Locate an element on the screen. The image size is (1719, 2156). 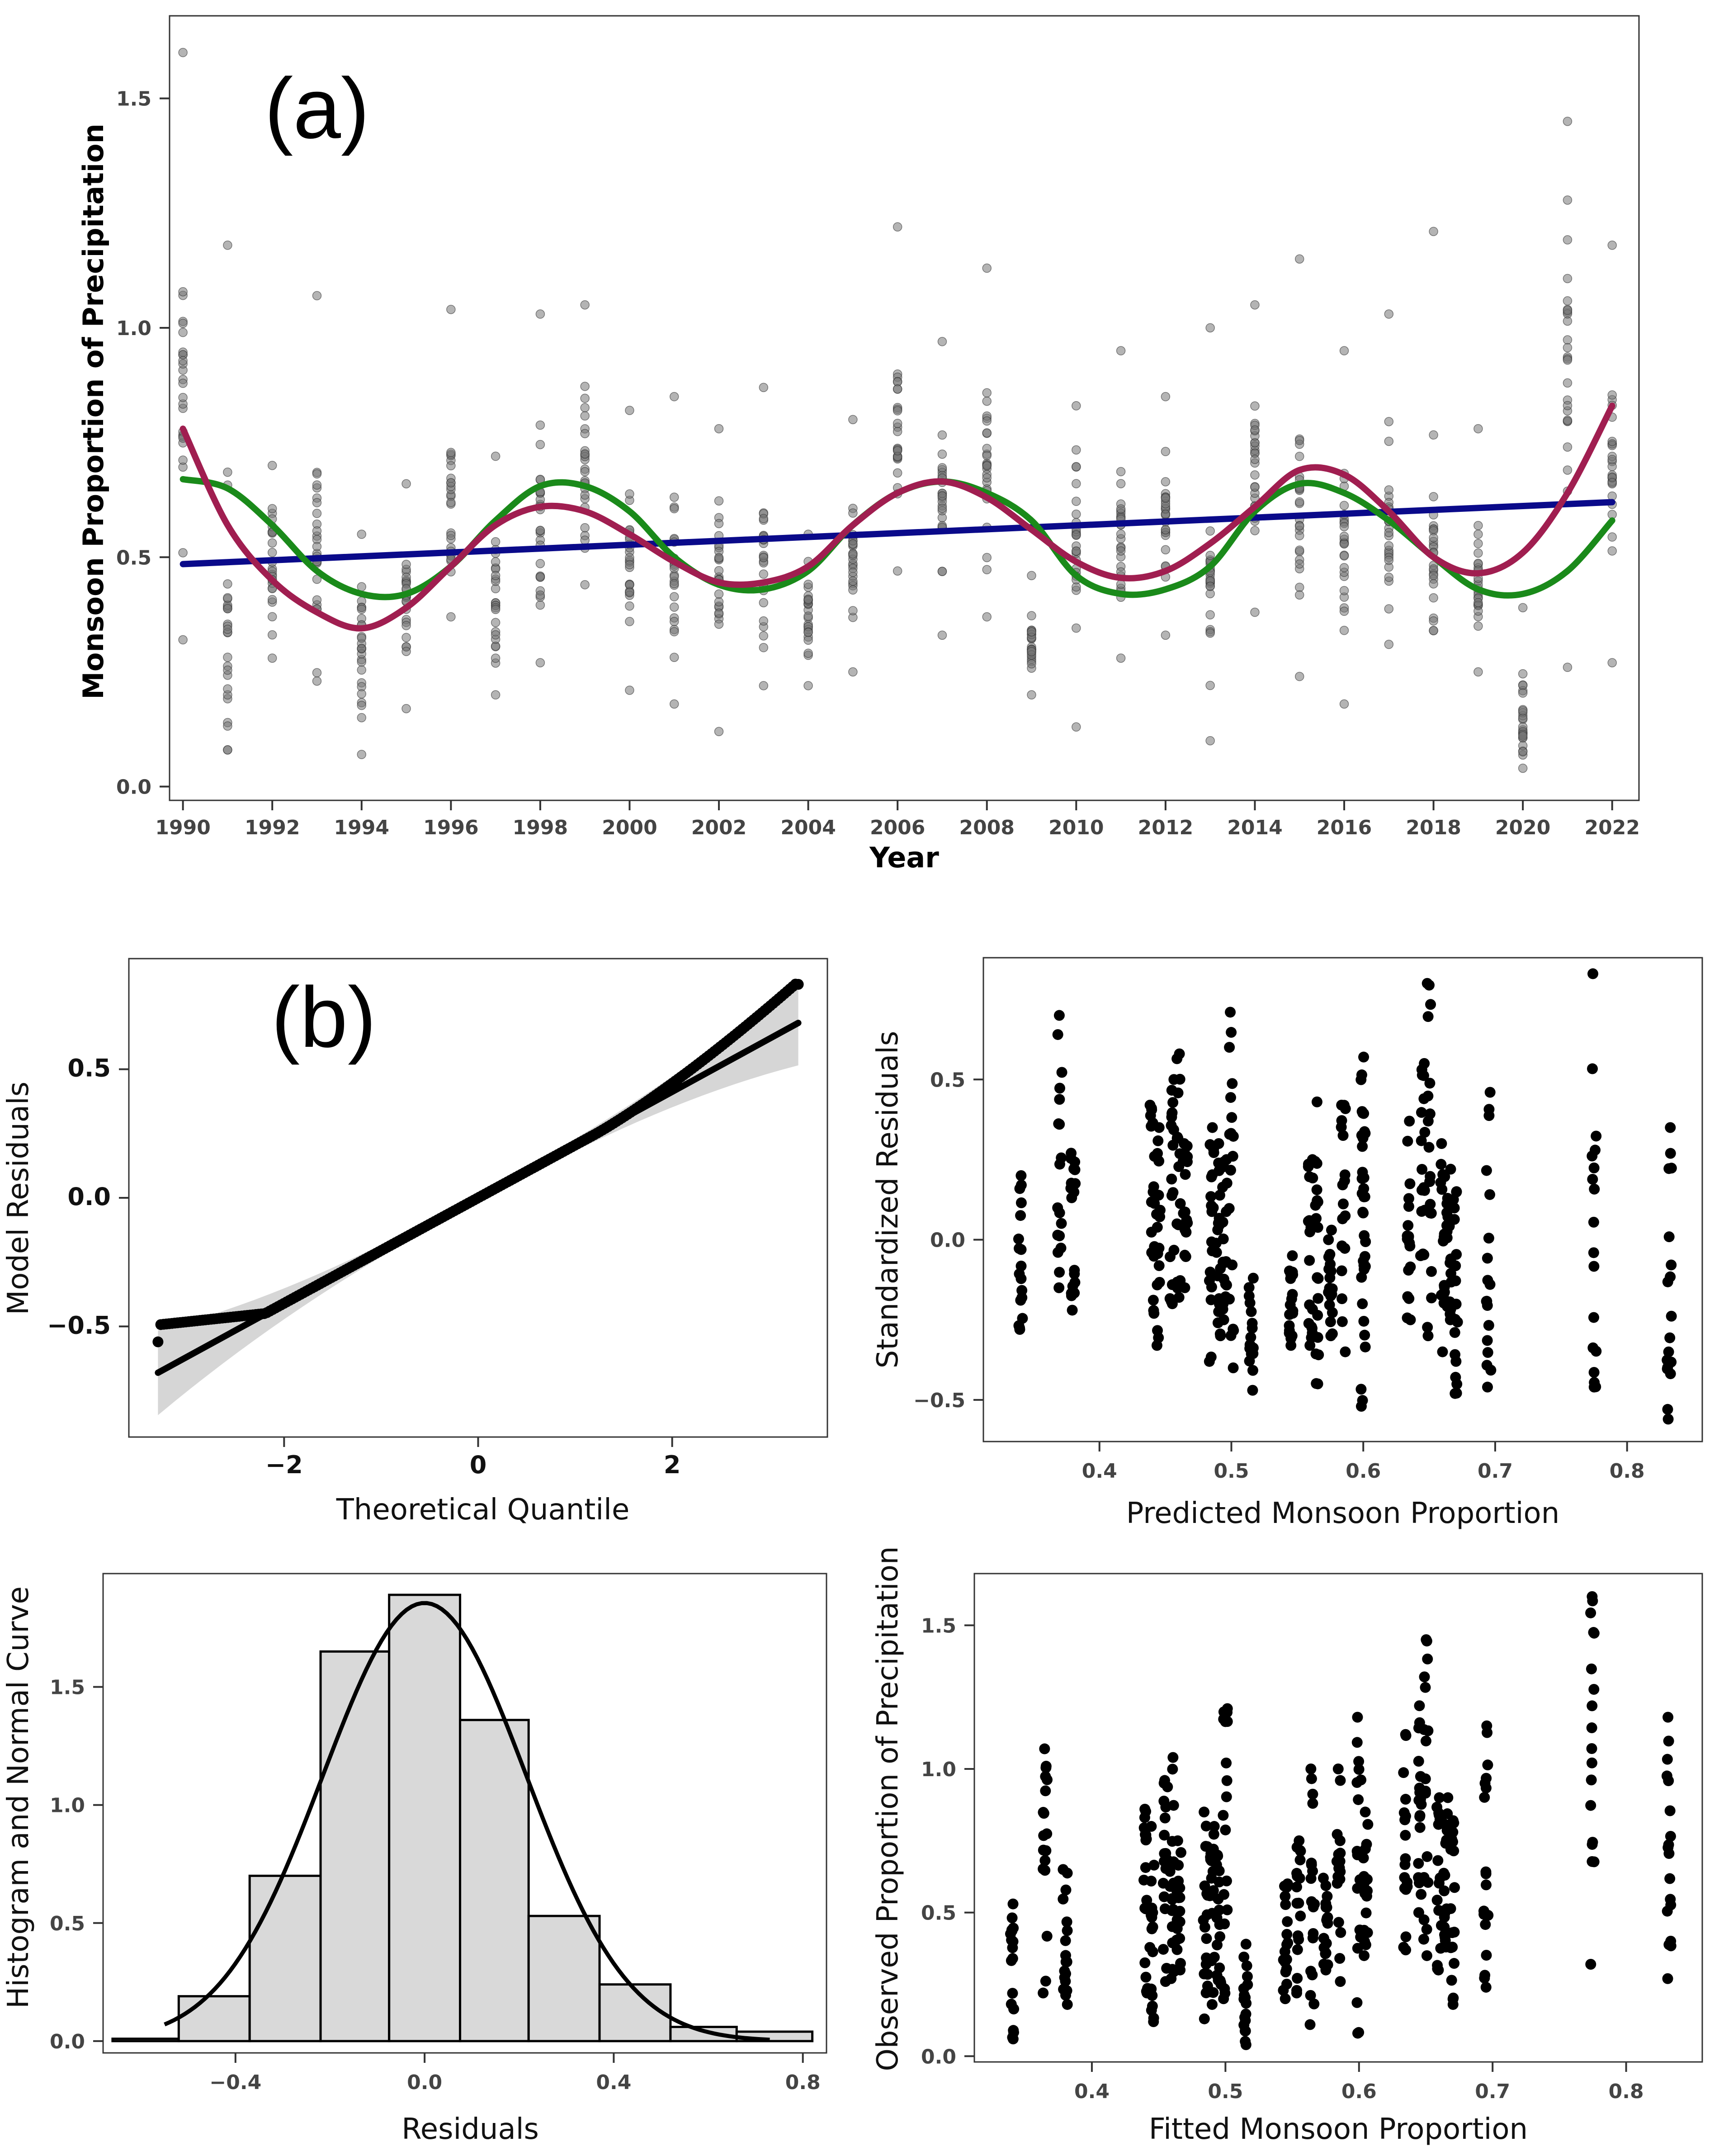
panel-a-x-tick-label: 2002 is located at coordinates (719, 827).